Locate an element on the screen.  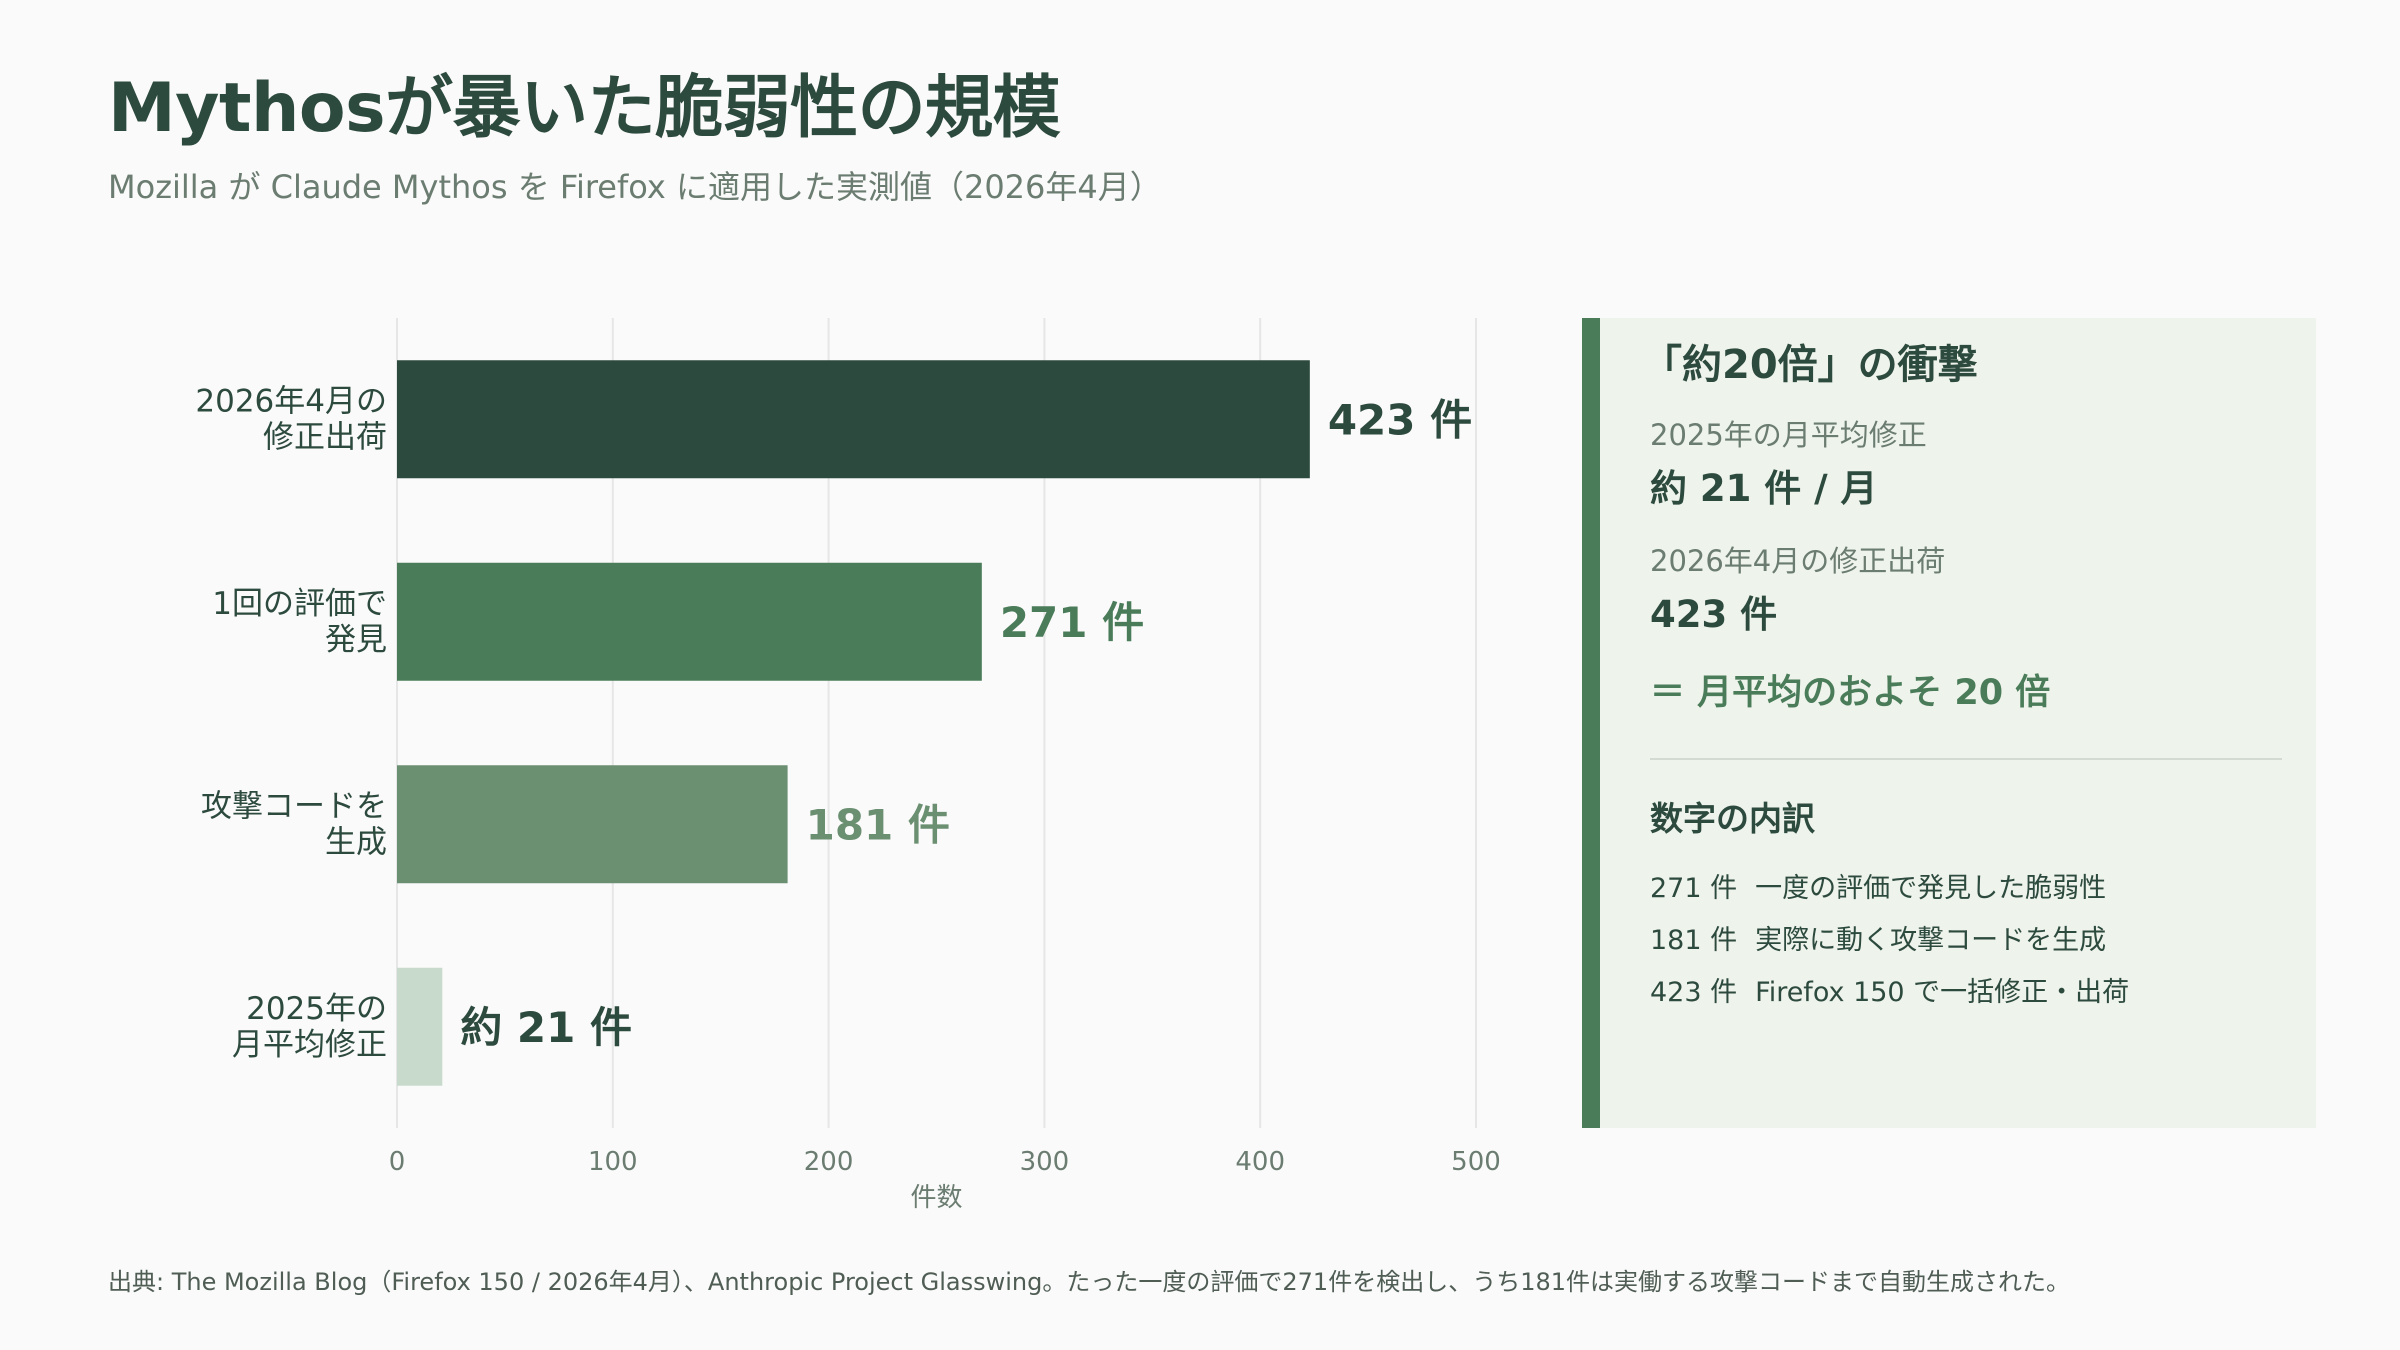
category-label: 発見 is located at coordinates (356, 640).